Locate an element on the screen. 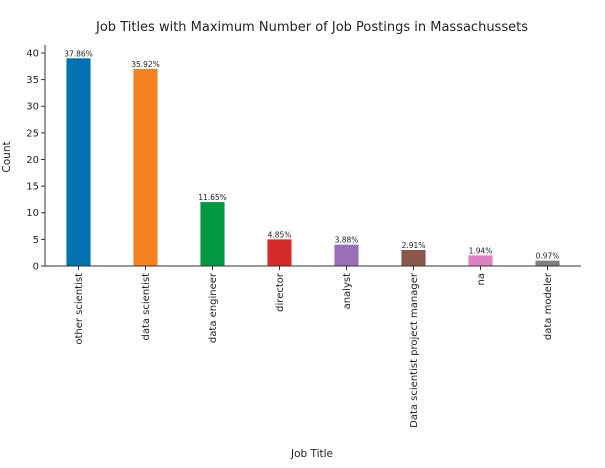 This screenshot has width=605, height=468. x-axis-label: Job Title is located at coordinates (311, 454).